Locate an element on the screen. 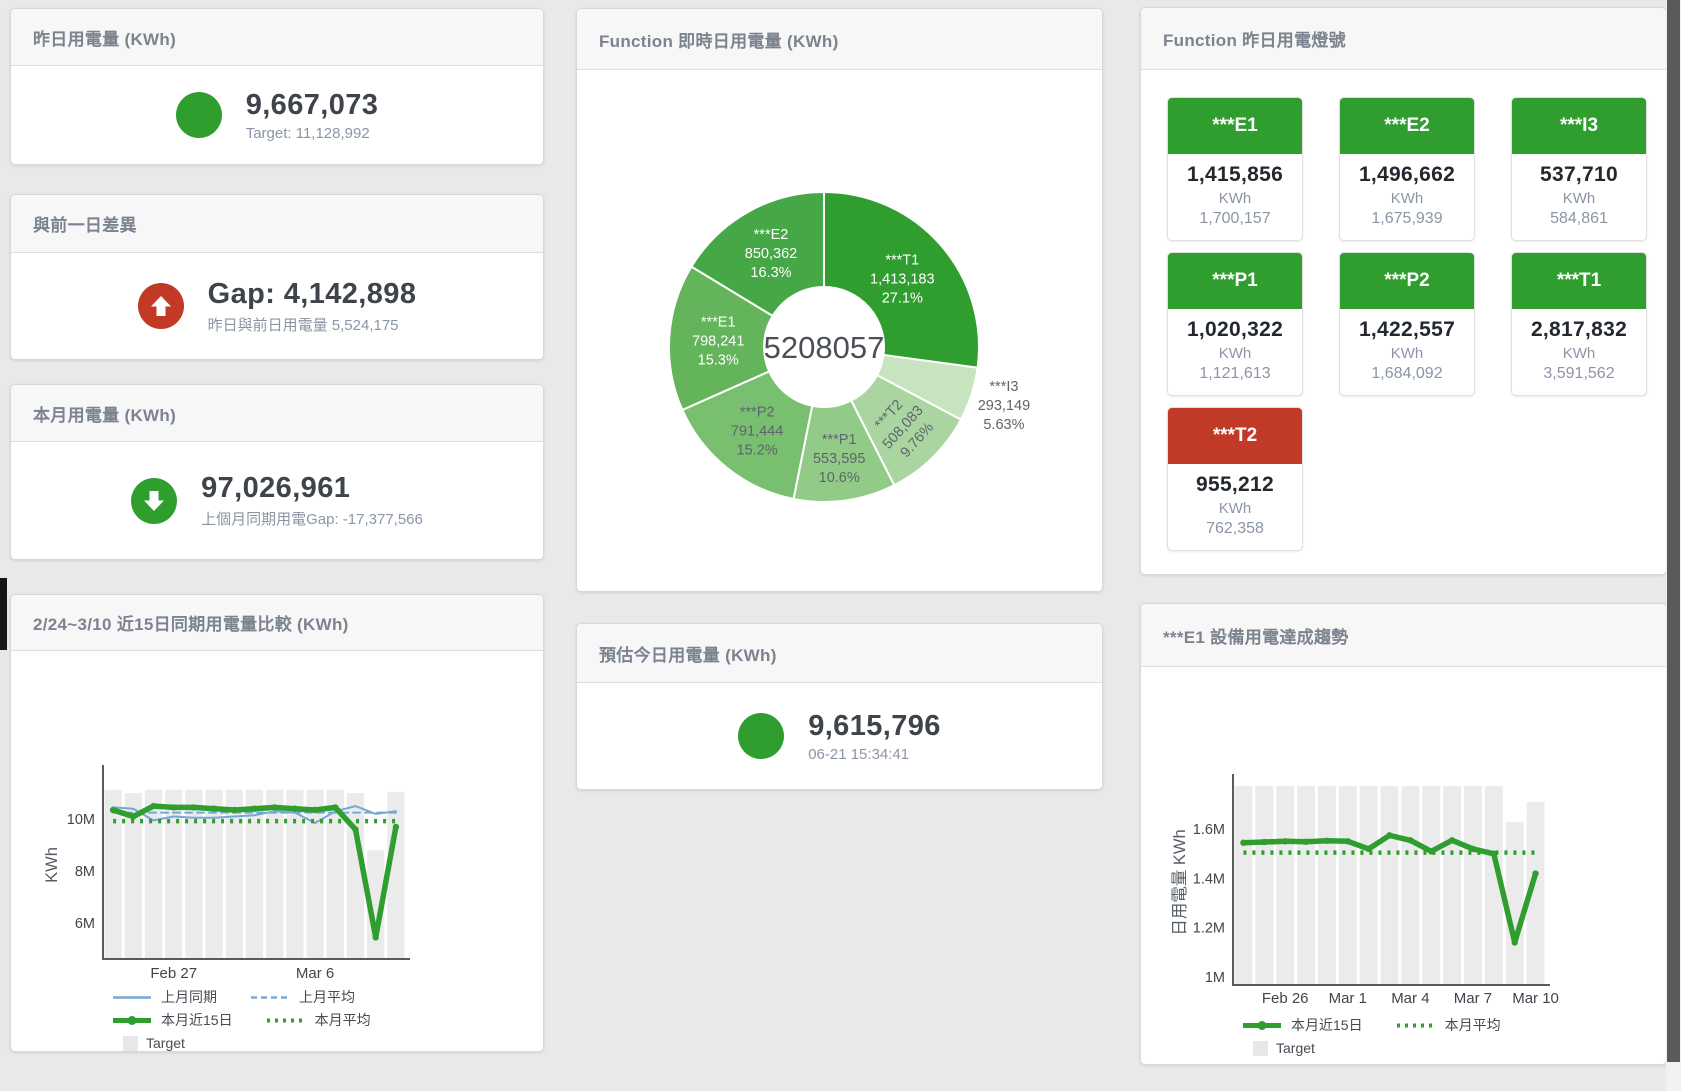  panel-header: Function 即時日用電量 (KWh) is located at coordinates (839, 39).